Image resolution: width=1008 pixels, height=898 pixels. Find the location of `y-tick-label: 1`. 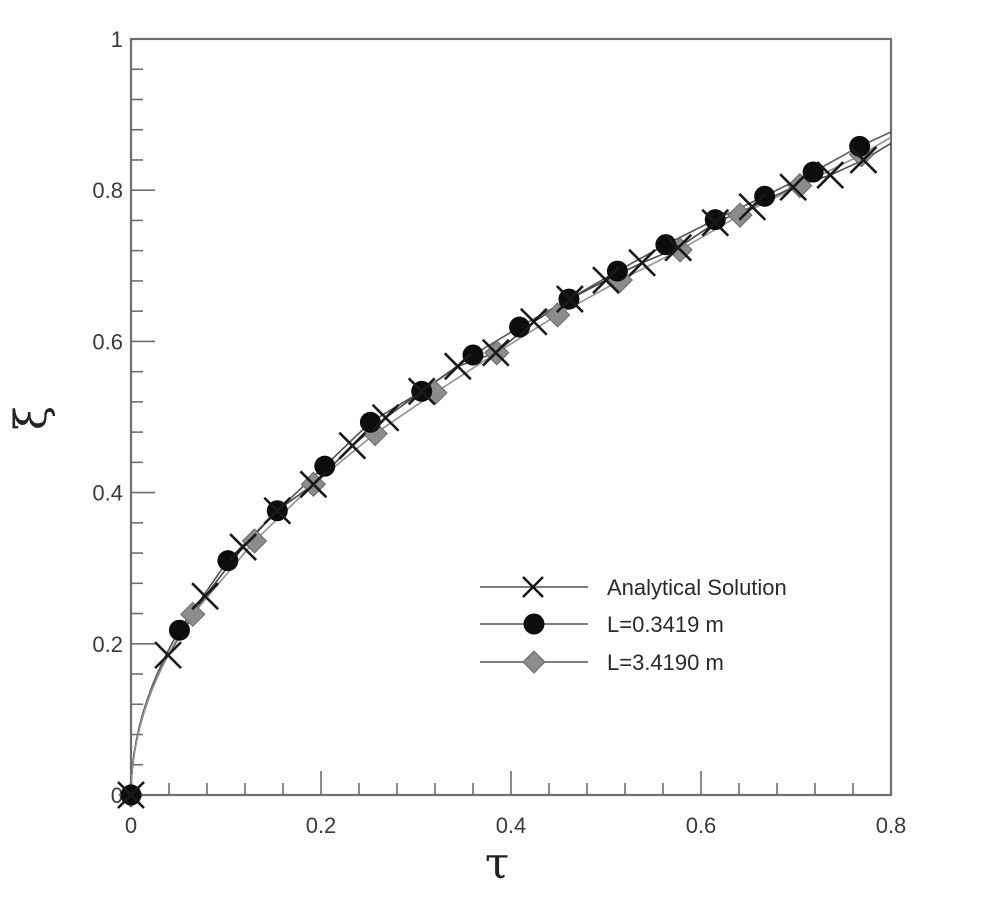

y-tick-label: 1 is located at coordinates (117, 39).